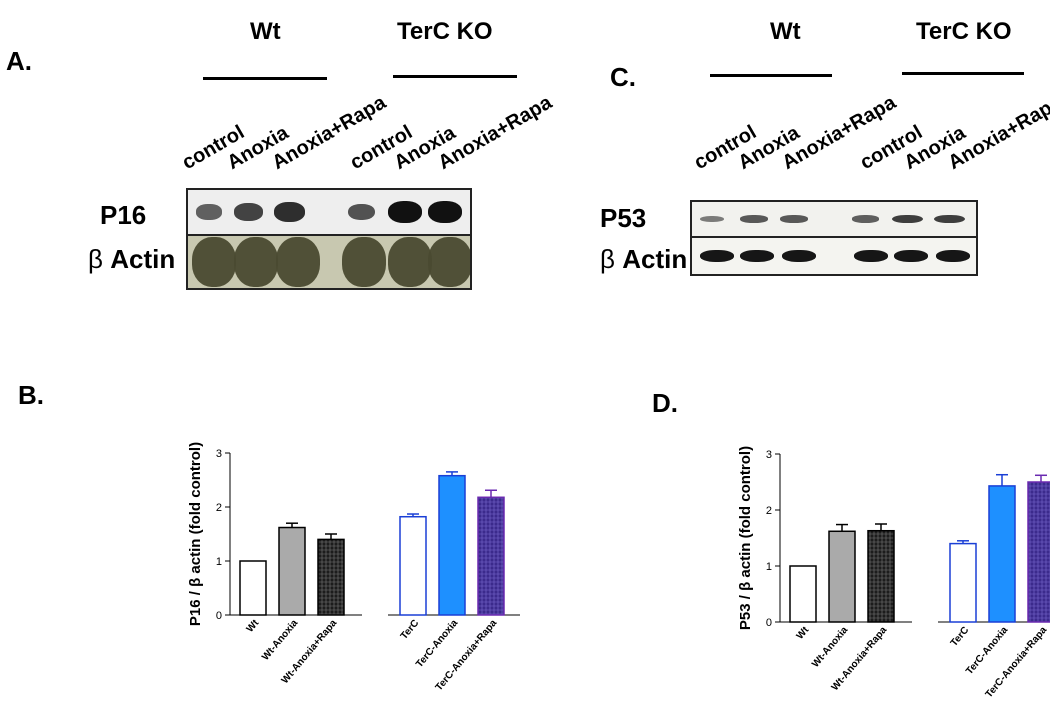 This screenshot has height=728, width=1050. What do you see at coordinates (265, 31) in the screenshot?
I see `panel-a-group-wt: Wt` at bounding box center [265, 31].